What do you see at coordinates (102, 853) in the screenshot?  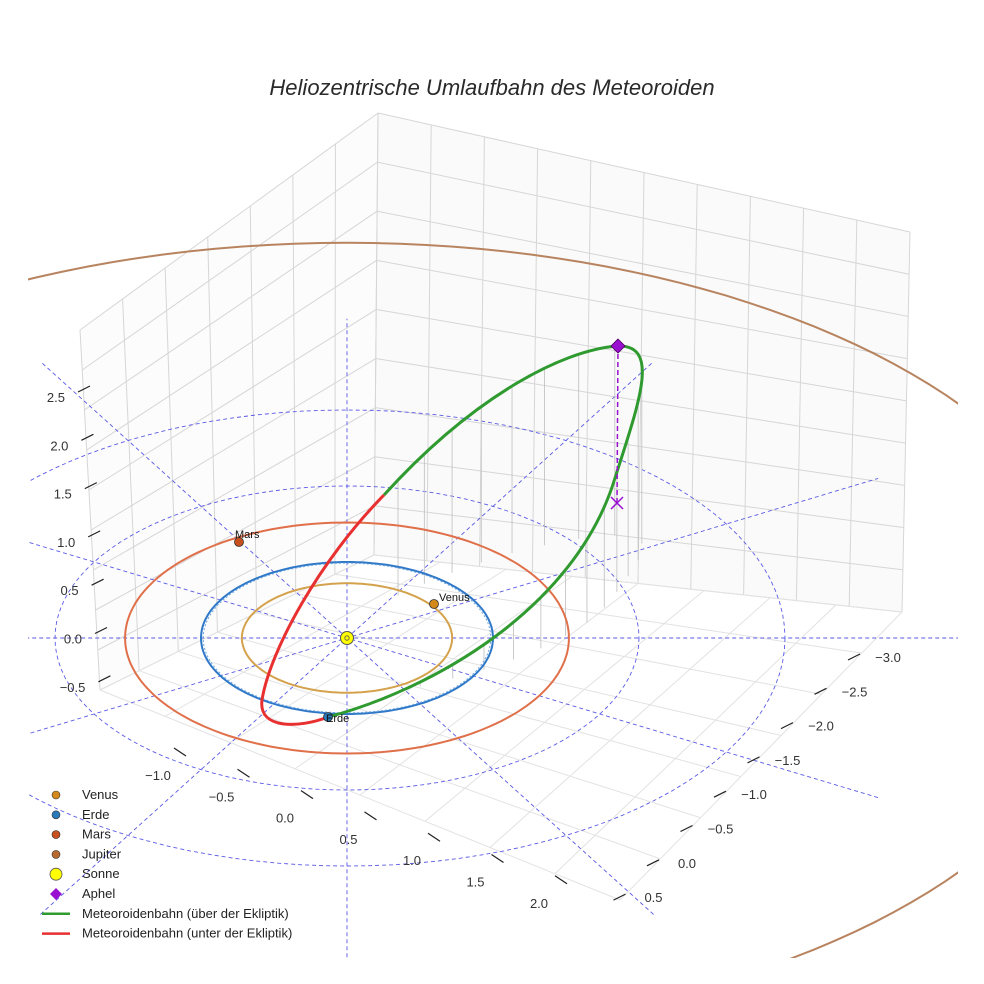 I see `legend-label: Jupiter` at bounding box center [102, 853].